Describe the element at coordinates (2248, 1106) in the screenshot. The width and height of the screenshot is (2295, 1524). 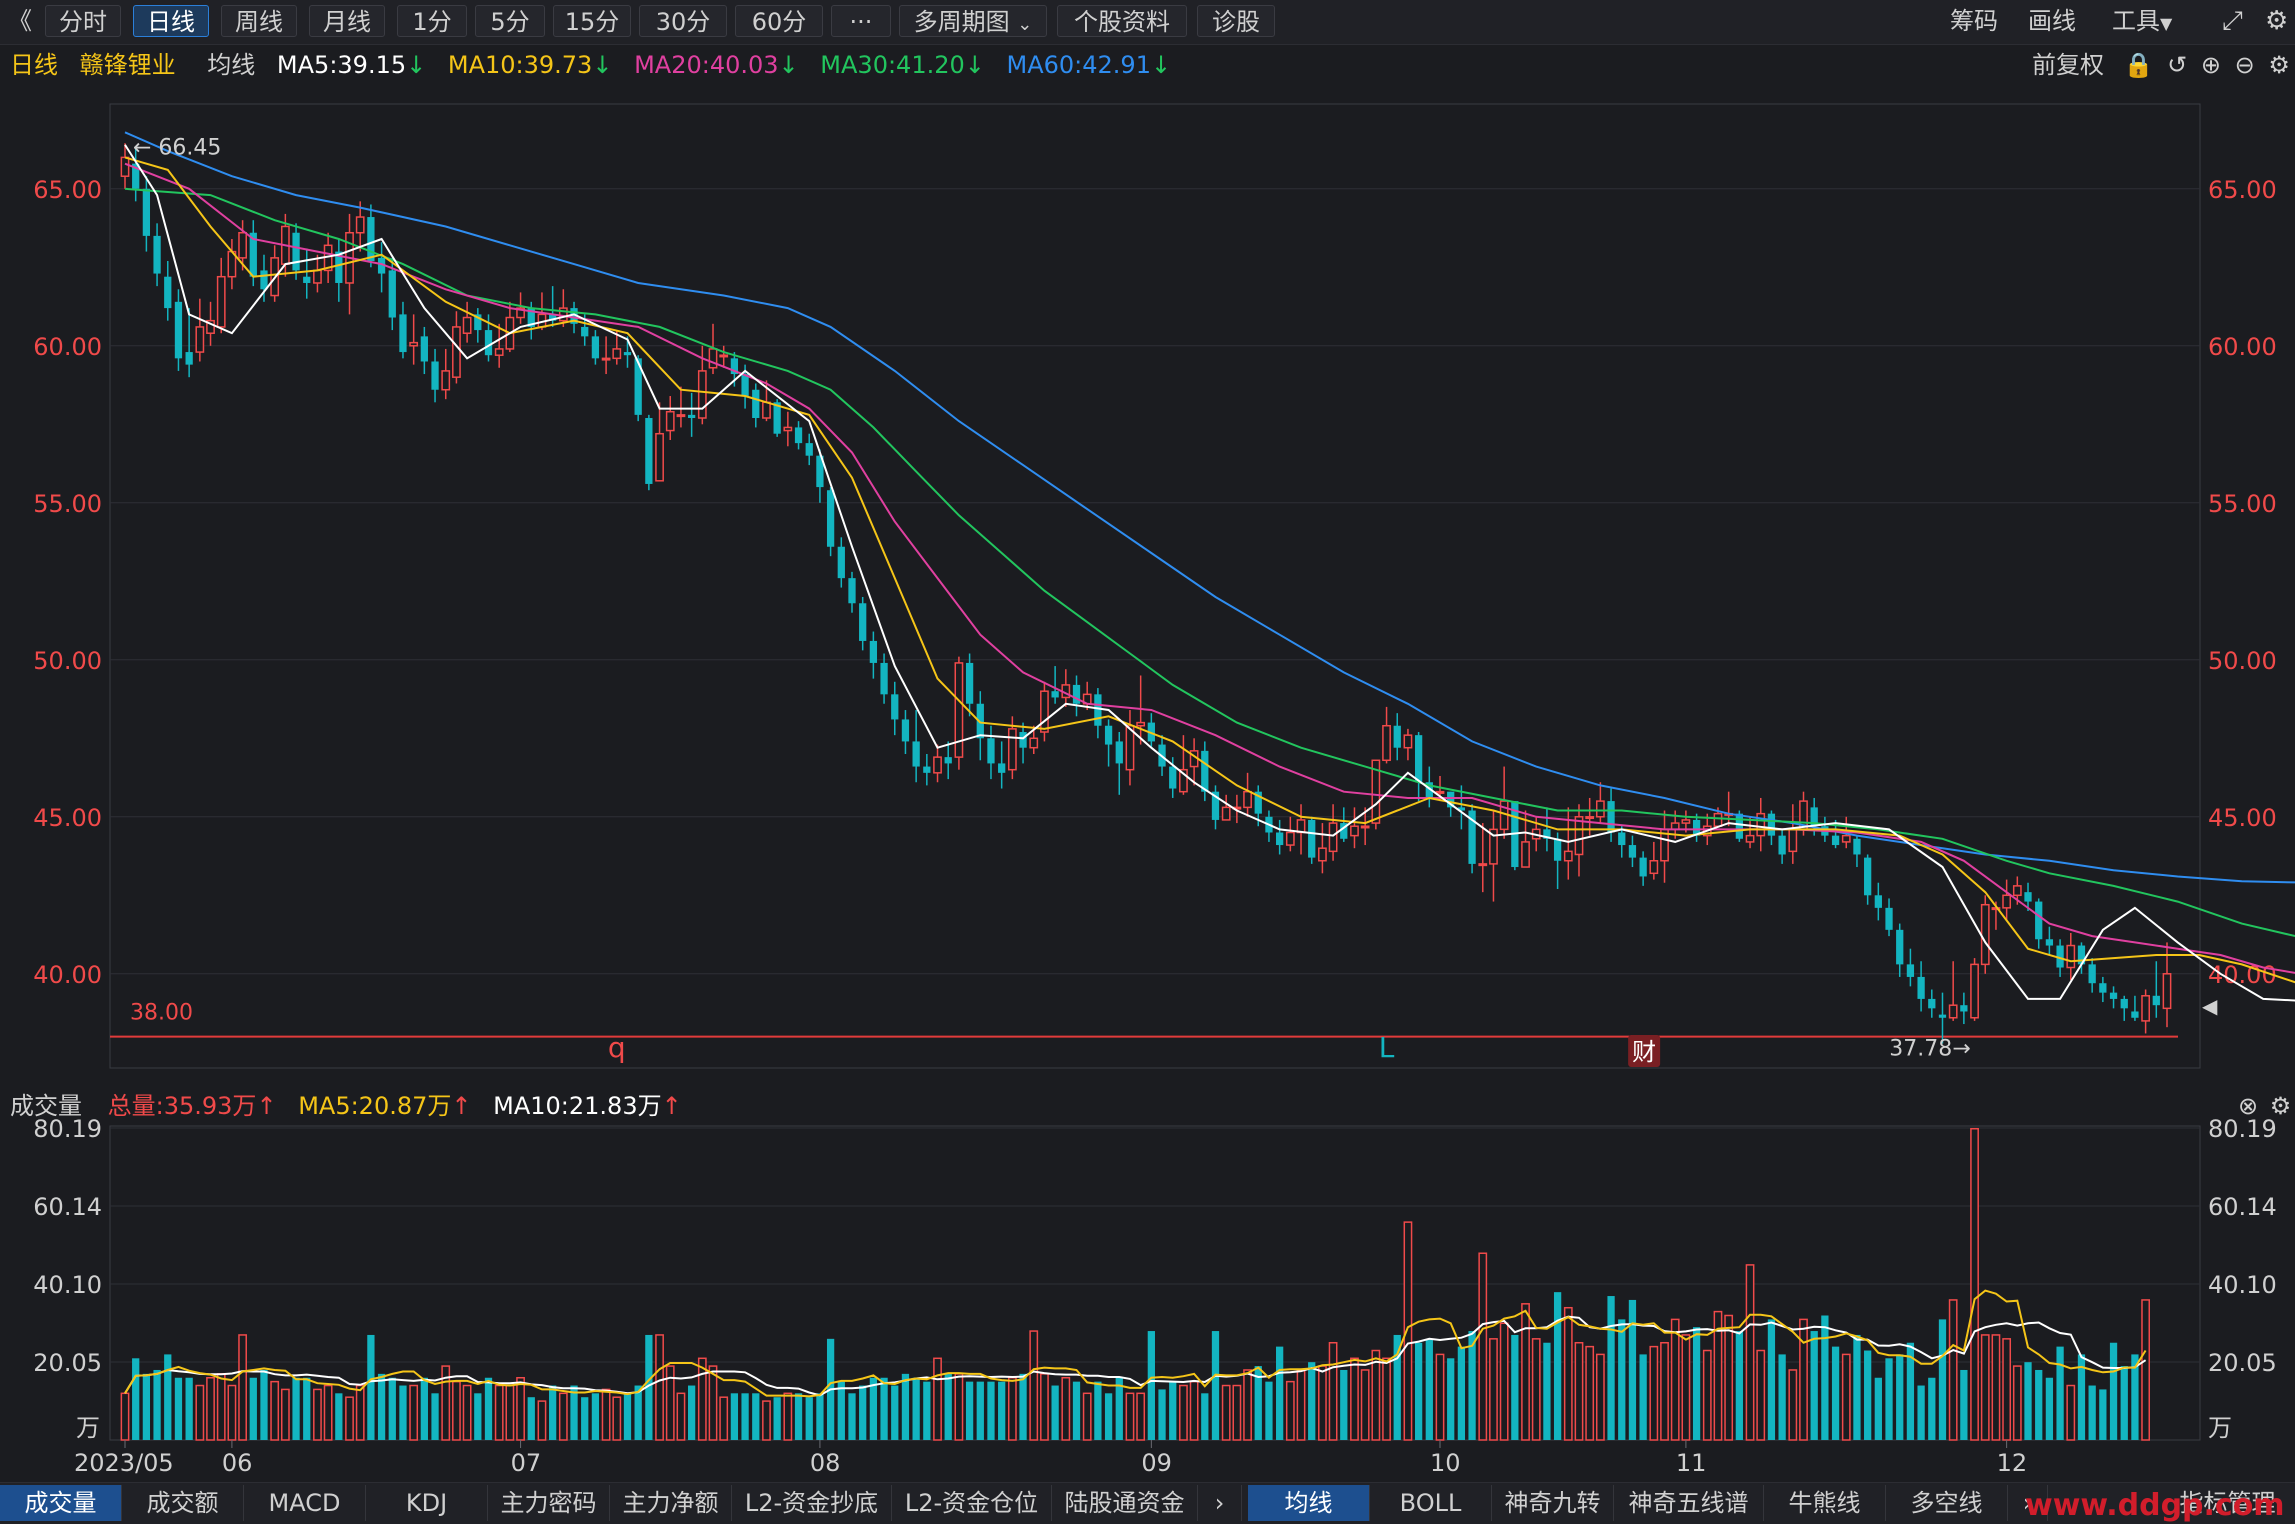
I see `close-icon: ⊗` at that location.